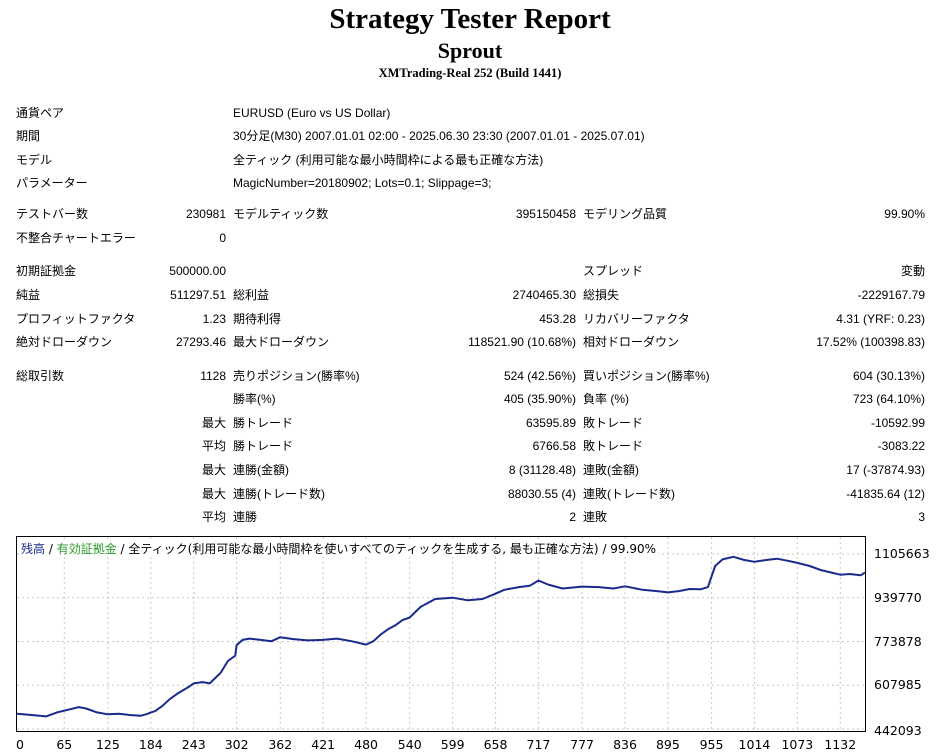 This screenshot has width=940, height=754. I want to click on pair-value: EURUSD (Euro vs US Dollar), so click(312, 113).